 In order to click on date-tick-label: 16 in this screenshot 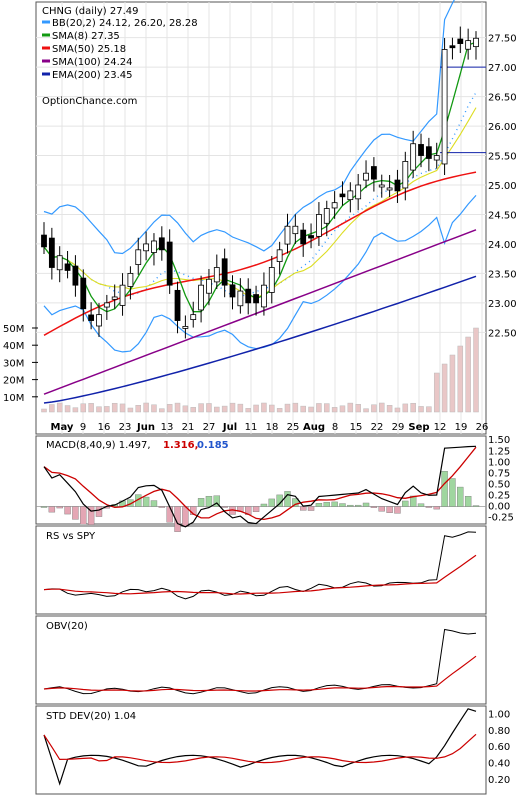, I will do `click(104, 427)`.